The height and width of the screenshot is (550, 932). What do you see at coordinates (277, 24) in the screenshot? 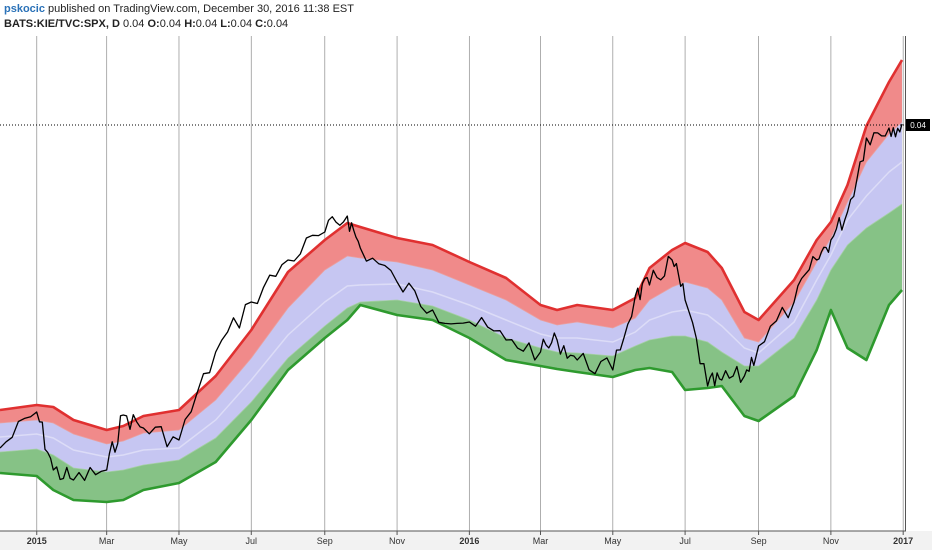
I see `close-value: 0.04` at bounding box center [277, 24].